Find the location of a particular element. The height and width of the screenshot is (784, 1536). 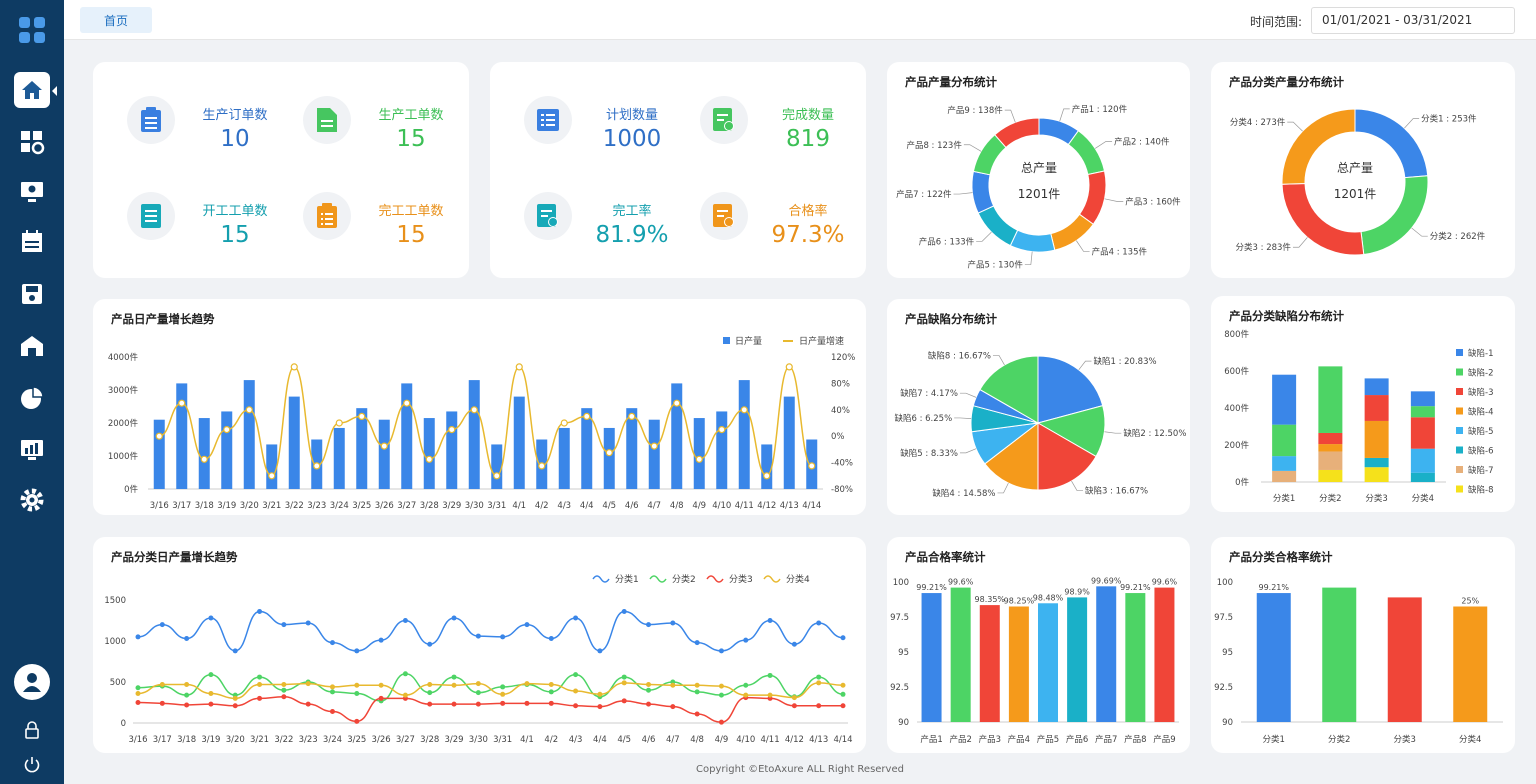

y-tick-label: 97.5 is located at coordinates (899, 618).